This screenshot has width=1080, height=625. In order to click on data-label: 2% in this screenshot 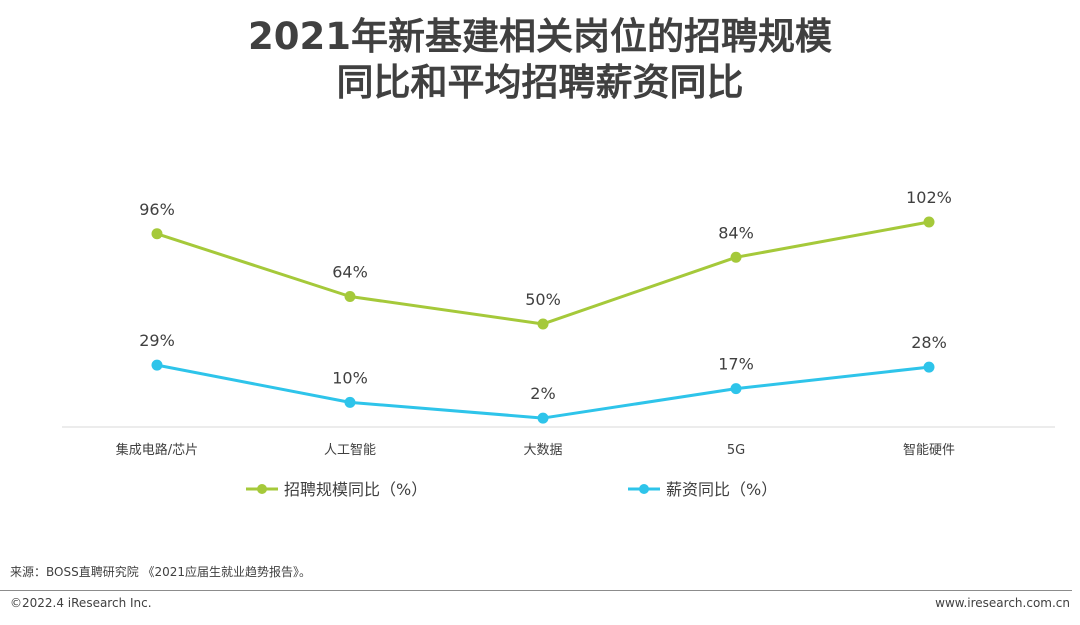, I will do `click(542, 393)`.